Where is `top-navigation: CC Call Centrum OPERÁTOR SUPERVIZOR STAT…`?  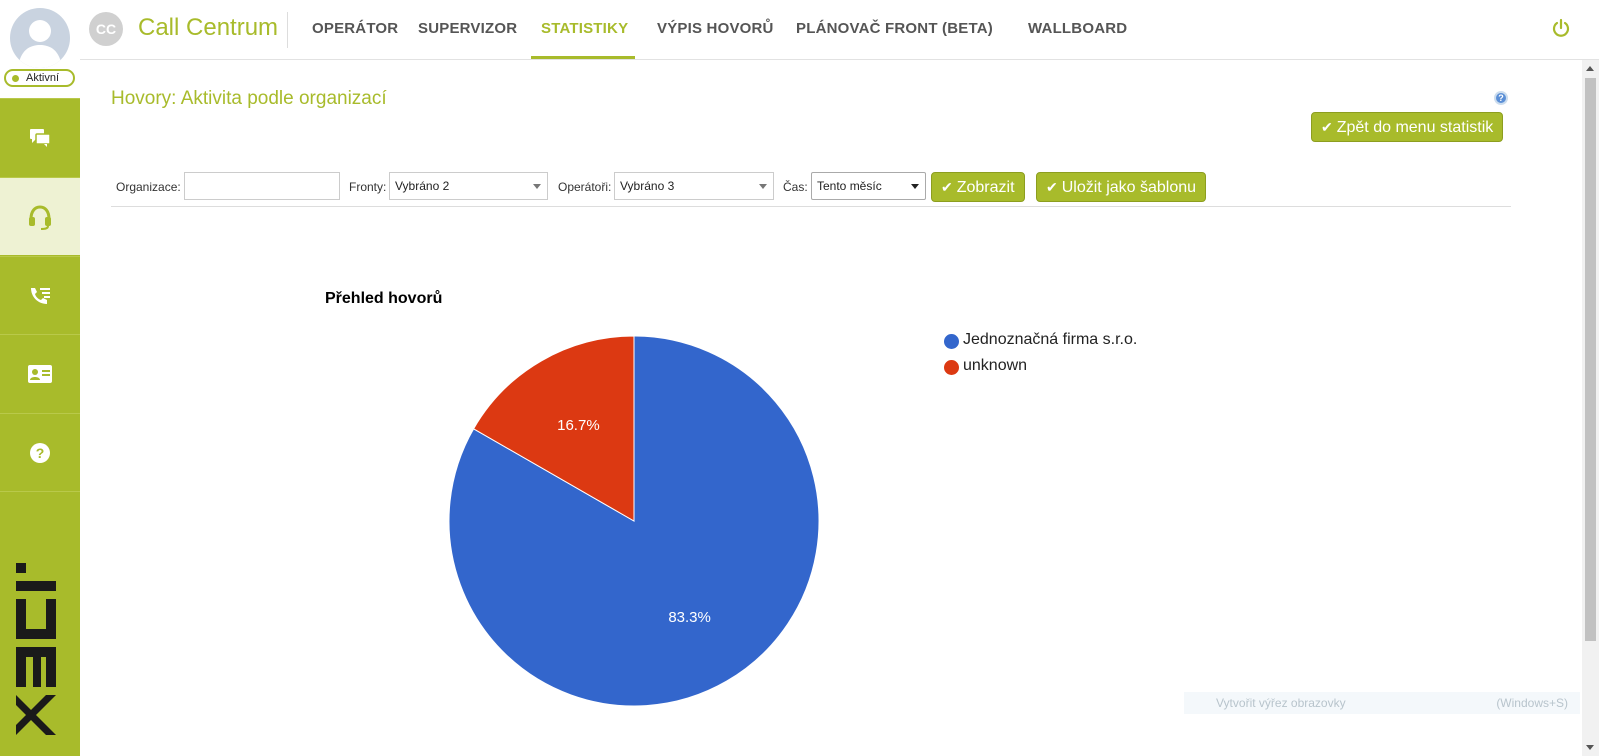 top-navigation: CC Call Centrum OPERÁTOR SUPERVIZOR STAT… is located at coordinates (839, 30).